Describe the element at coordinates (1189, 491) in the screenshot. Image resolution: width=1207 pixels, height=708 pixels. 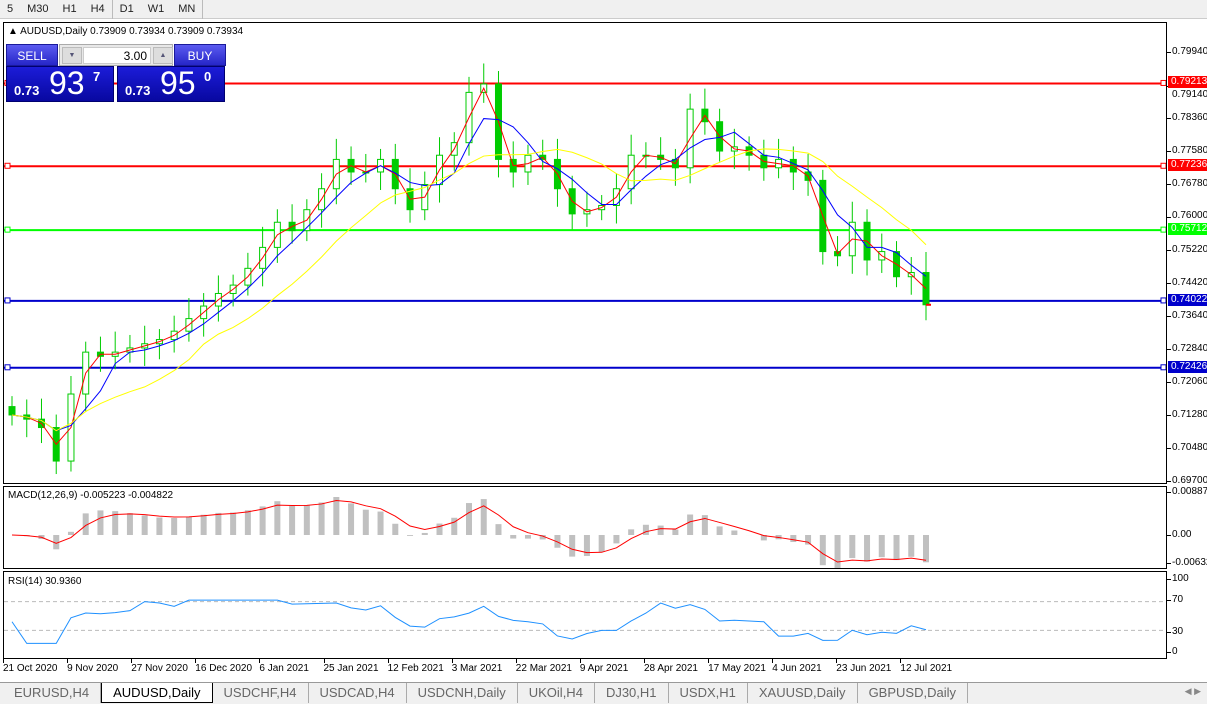
I see `macd-tick-label: 0.008871` at that location.